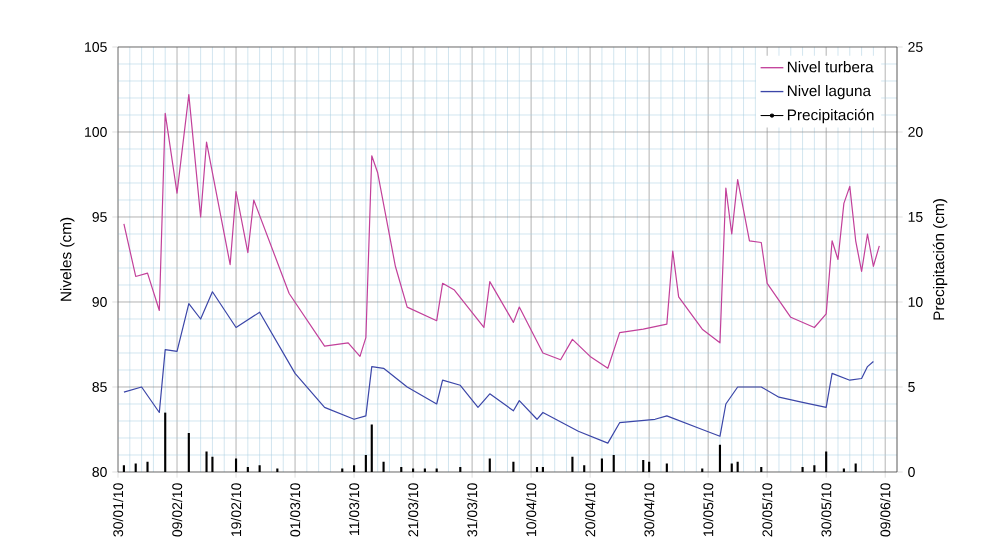  What do you see at coordinates (295, 510) in the screenshot?
I see `x-tick-label: 01/03/10` at bounding box center [295, 510].